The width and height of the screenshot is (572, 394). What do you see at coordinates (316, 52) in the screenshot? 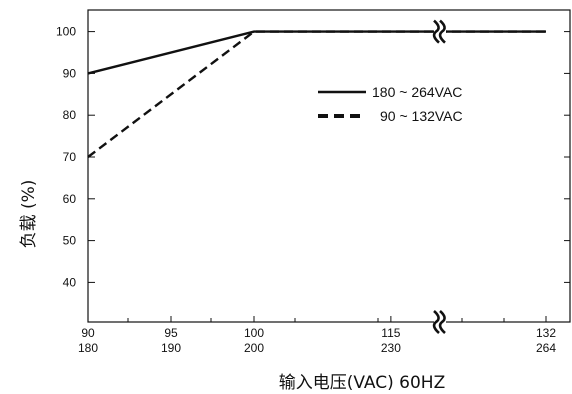
I see `series-line-solid` at bounding box center [316, 52].